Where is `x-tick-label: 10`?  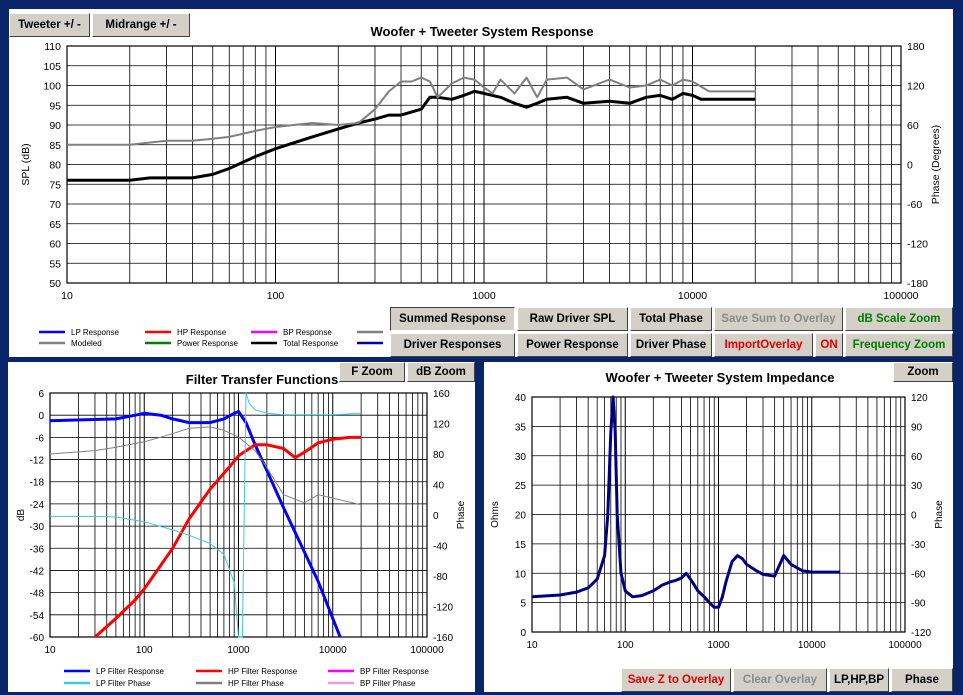 x-tick-label: 10 is located at coordinates (50, 650).